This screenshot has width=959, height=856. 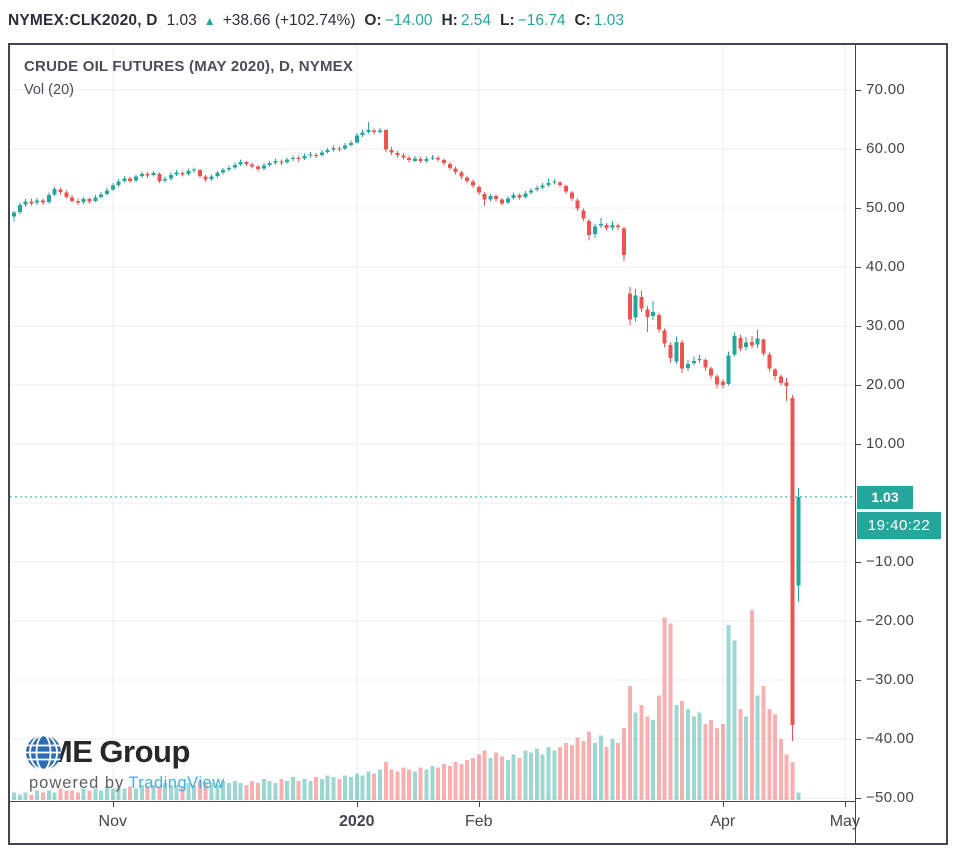 I want to click on symbol-name: NYMEX:CLK2020, D, so click(x=83, y=20).